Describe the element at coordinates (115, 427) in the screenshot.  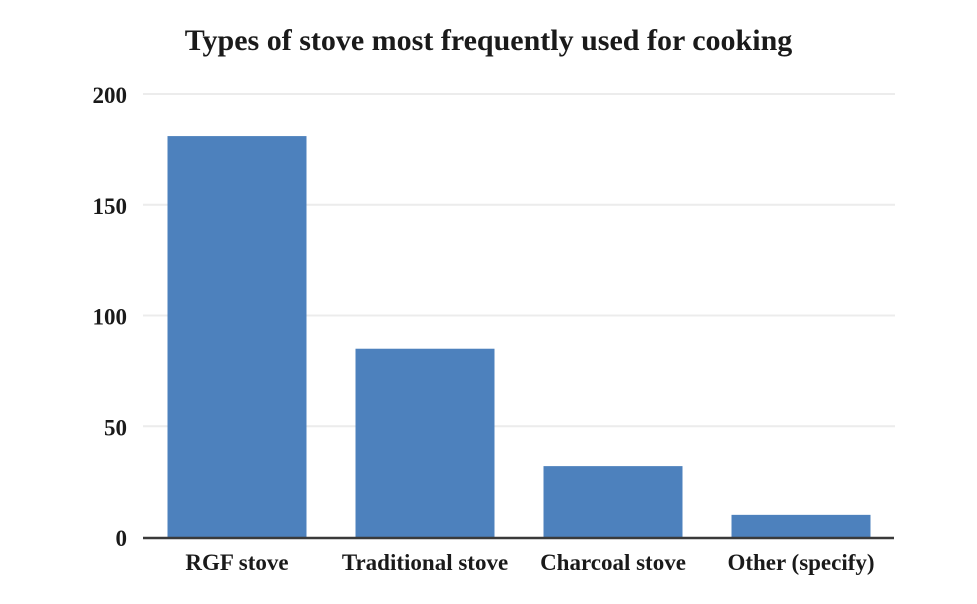
I see `y-tick-label: 50` at that location.